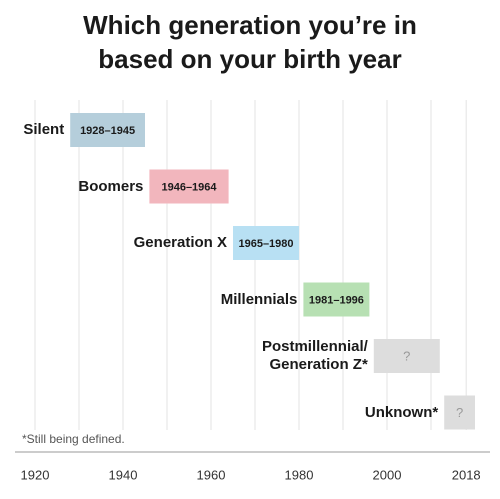 The width and height of the screenshot is (500, 499). What do you see at coordinates (387, 474) in the screenshot?
I see `x-tick-label: 2000` at bounding box center [387, 474].